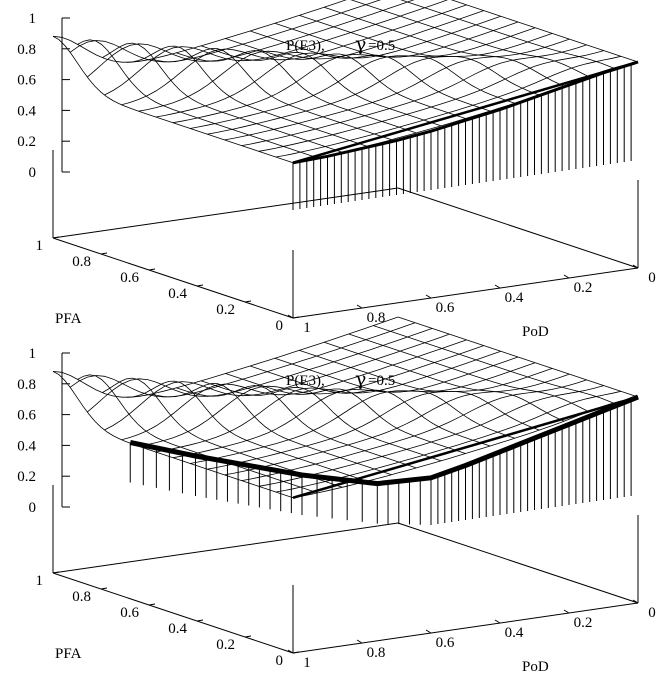 The height and width of the screenshot is (674, 663). What do you see at coordinates (26, 50) in the screenshot?
I see `z-tick-label: 0.8` at bounding box center [26, 50].